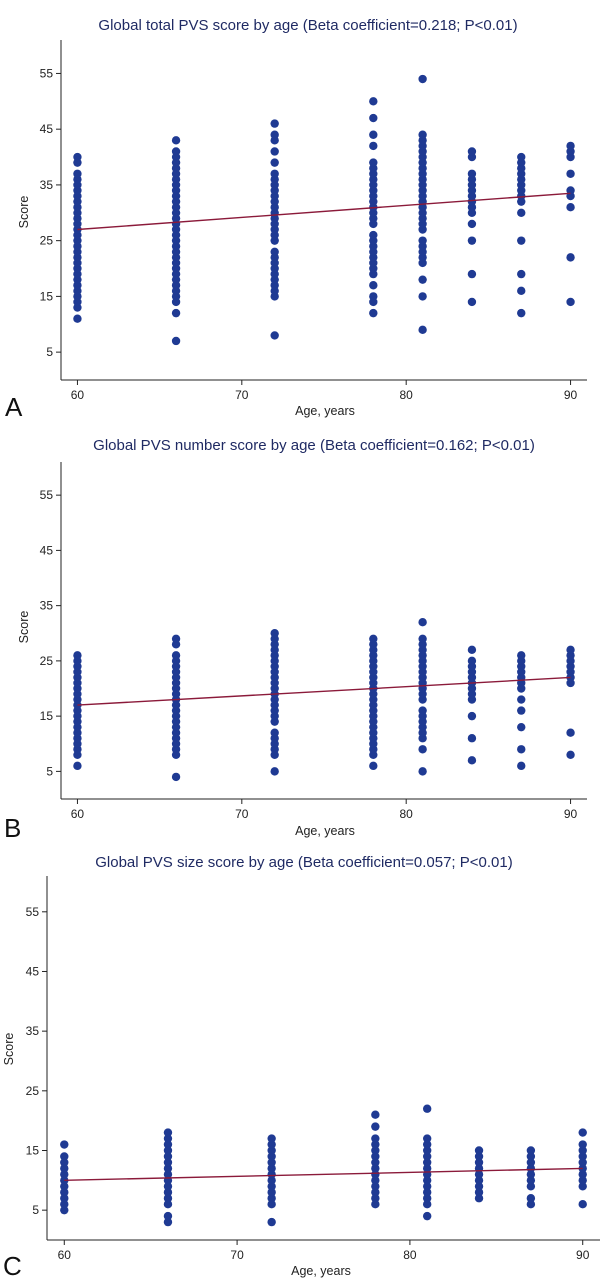 The width and height of the screenshot is (604, 1280). Describe the element at coordinates (47, 495) in the screenshot. I see `y-tick-label: 55` at that location.